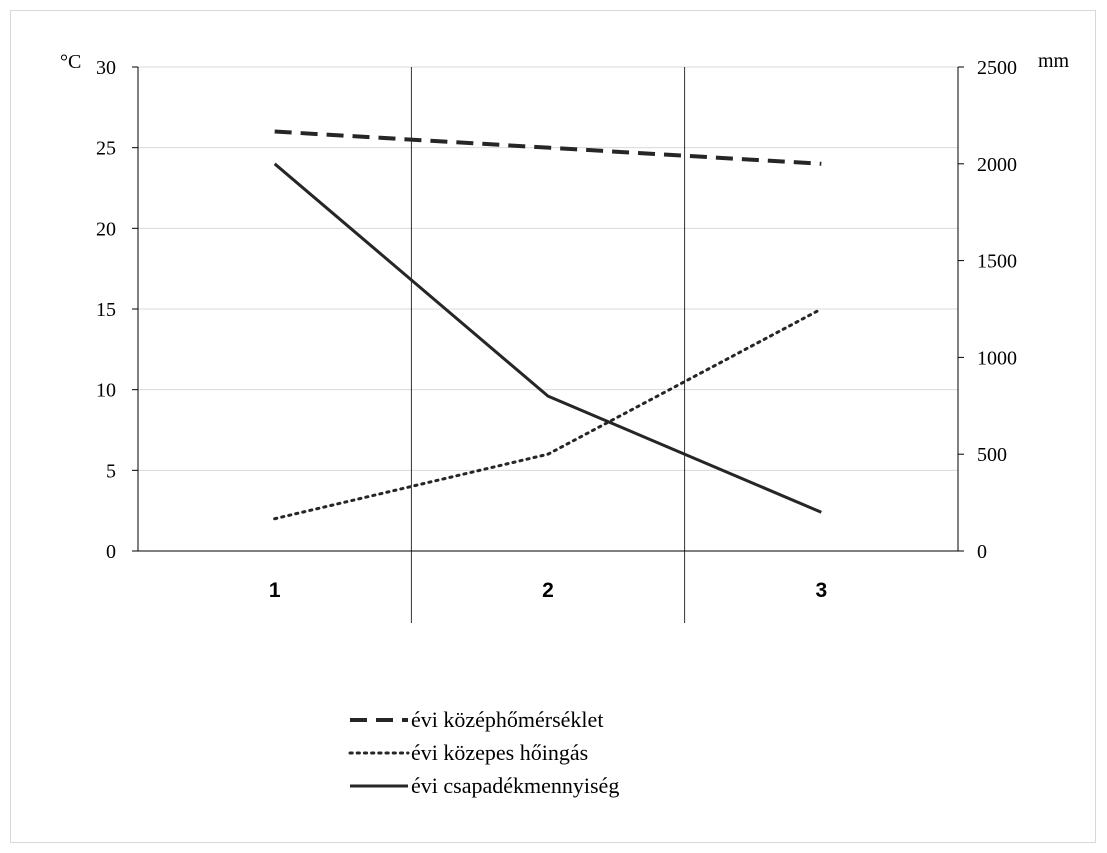 The height and width of the screenshot is (853, 1107). I want to click on left-tick-label: 0, so click(111, 552).